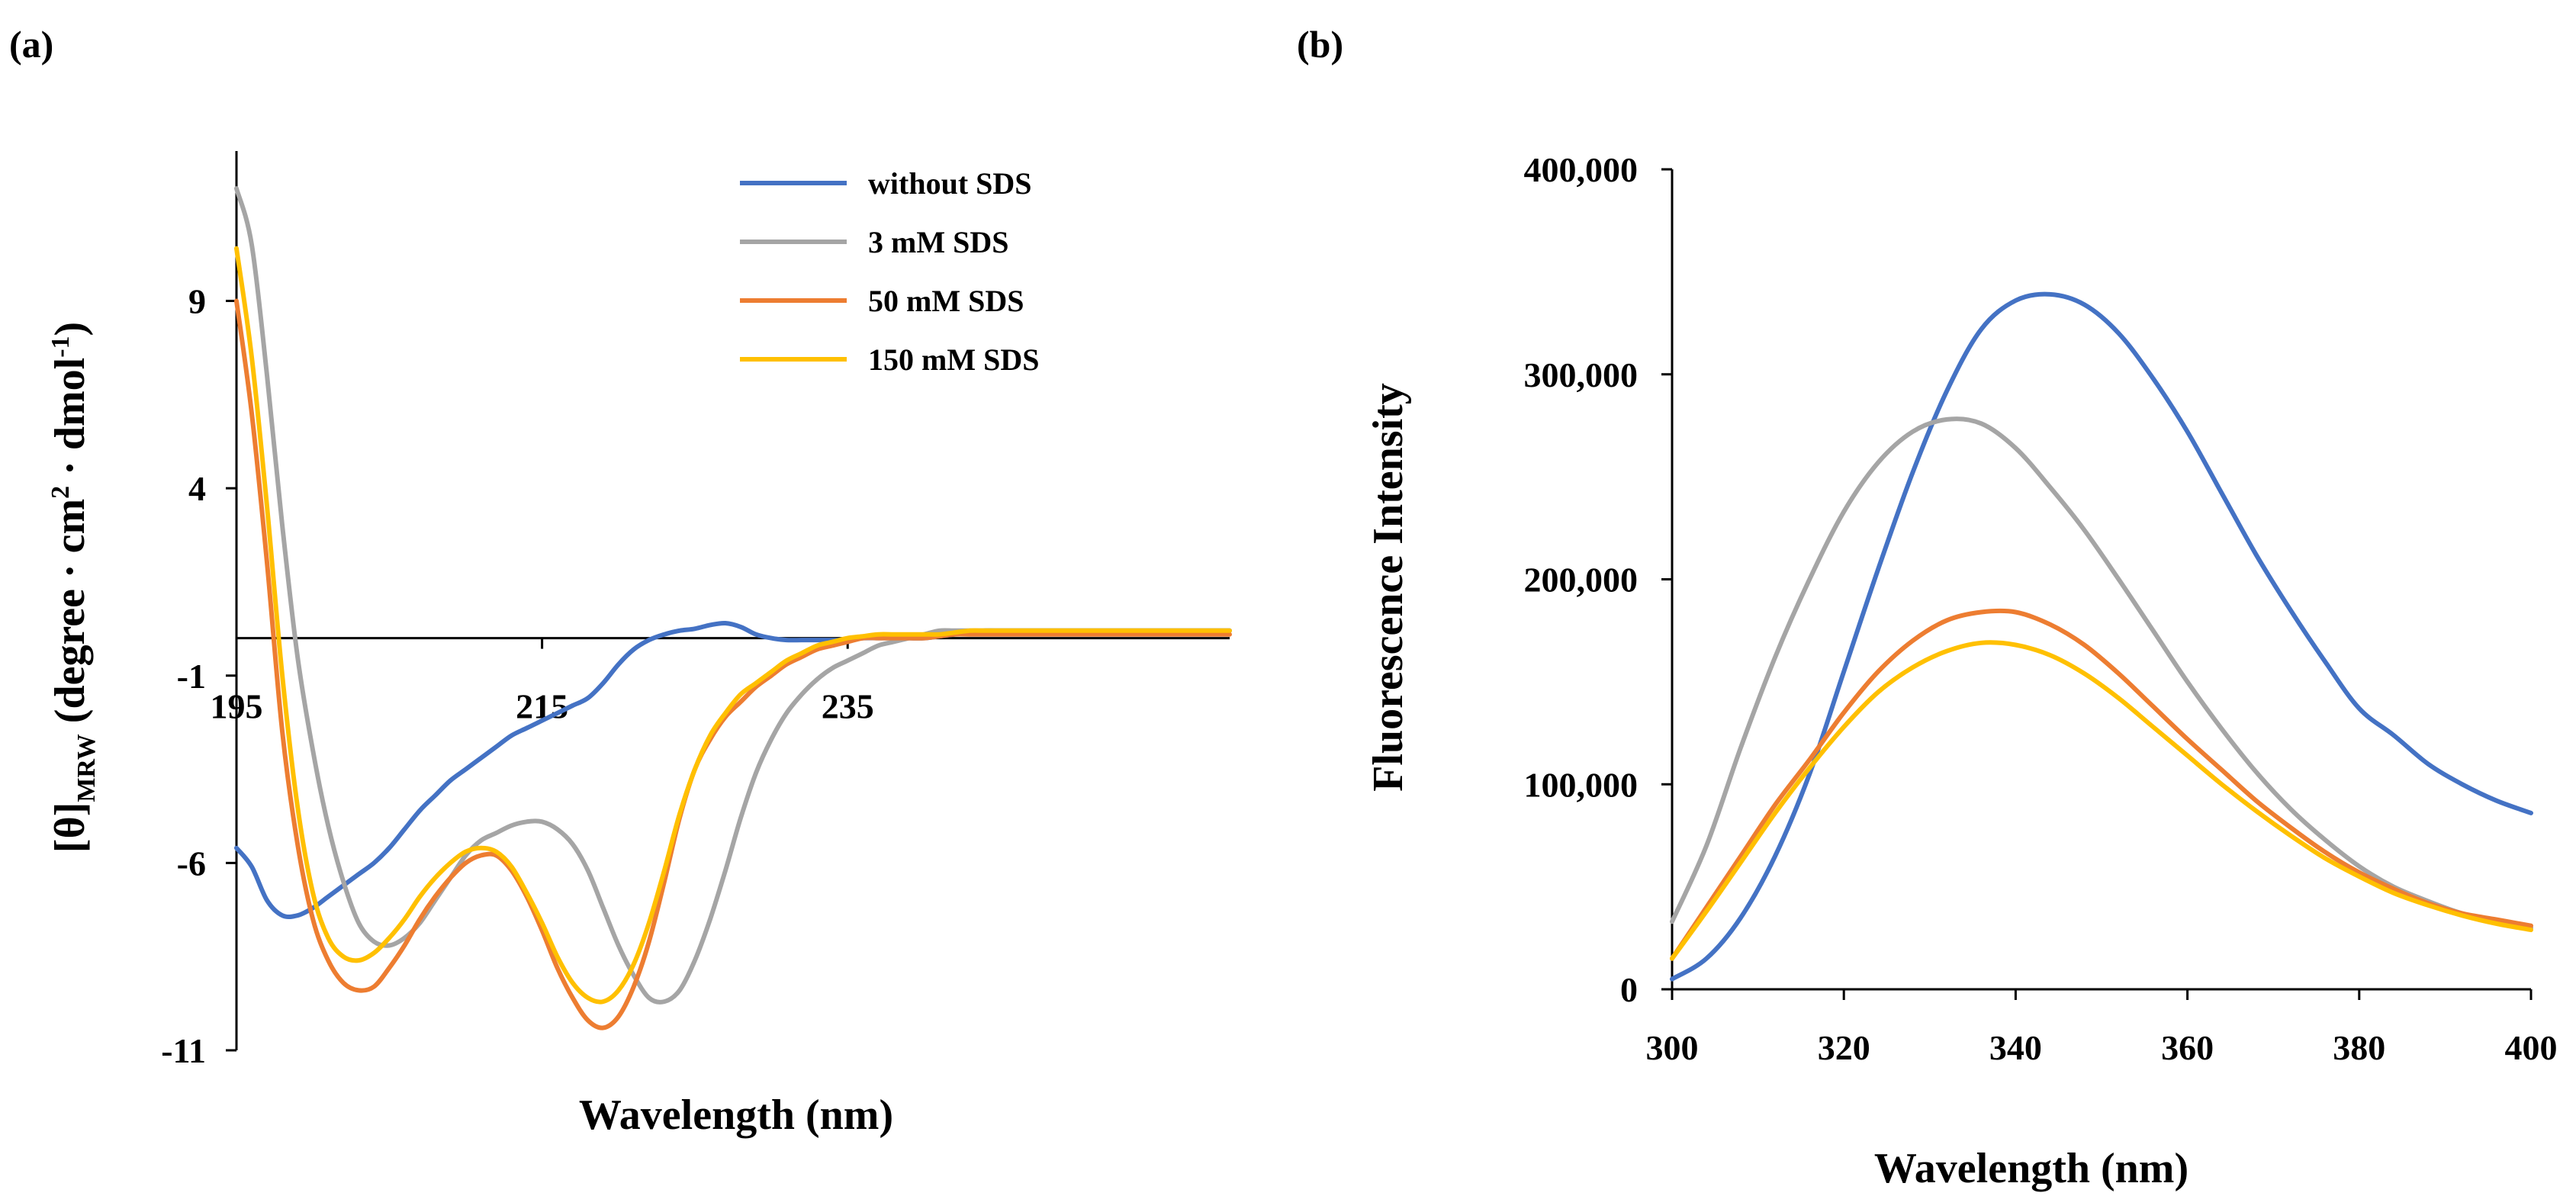  What do you see at coordinates (2188, 1047) in the screenshot?
I see `panel-b-x-tick-label: 360` at bounding box center [2188, 1047].